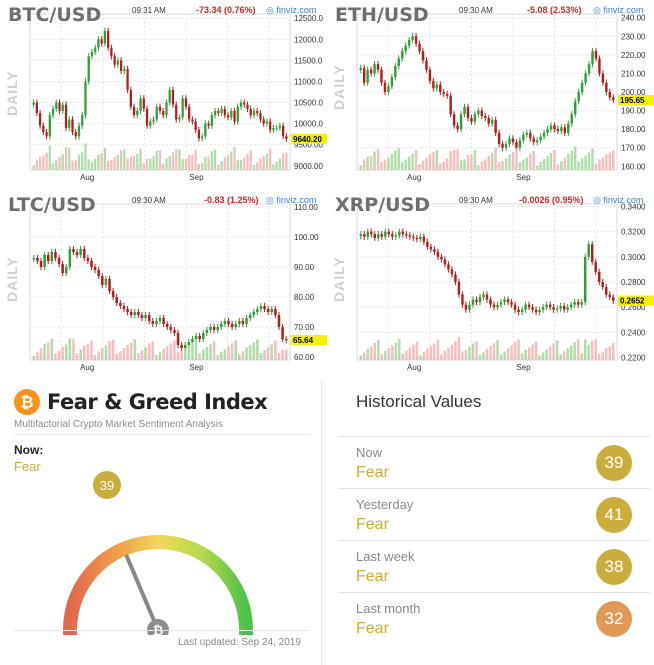 The image size is (654, 665). Describe the element at coordinates (12, 93) in the screenshot. I see `btc-daily-label: DAILY` at that location.